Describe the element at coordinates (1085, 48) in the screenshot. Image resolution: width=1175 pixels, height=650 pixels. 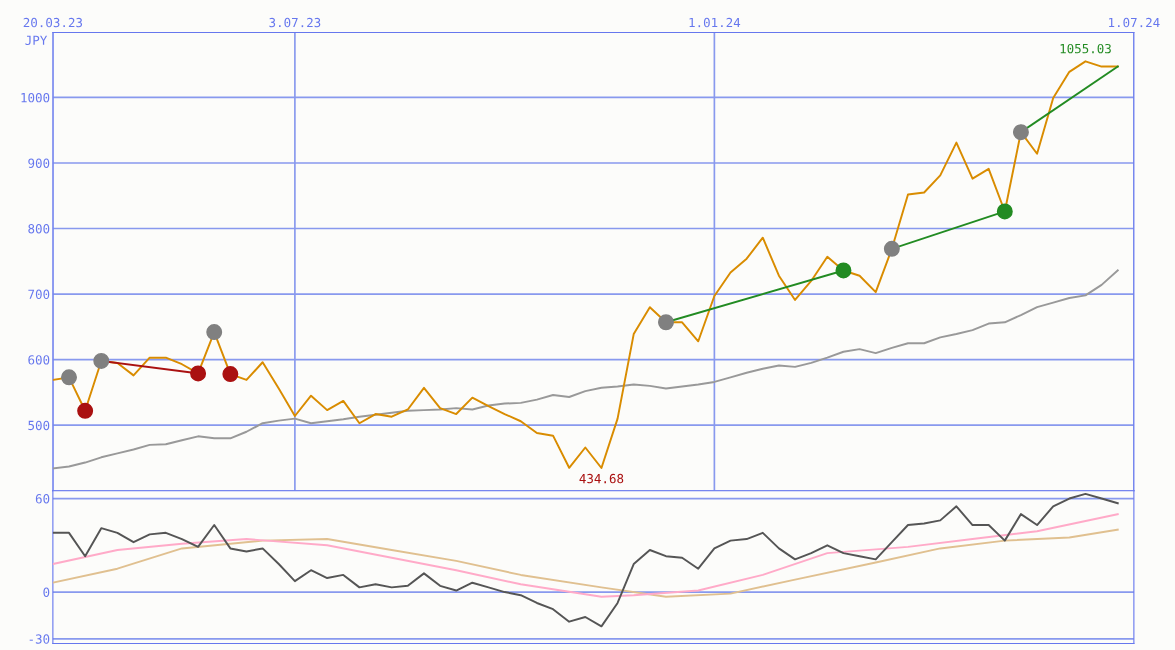
I see `annotation: 1055.03` at that location.